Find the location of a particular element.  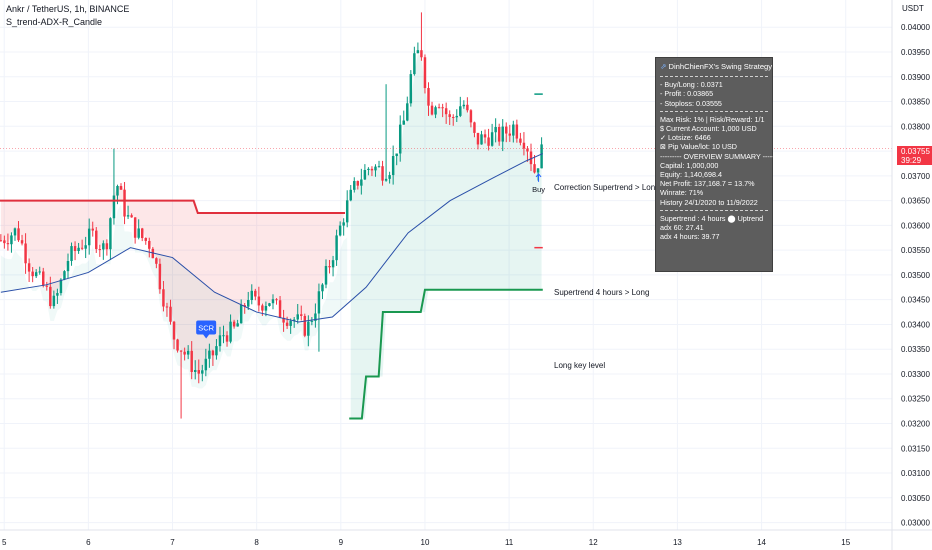

panel-stoploss: - Stoploss: 0.03555 is located at coordinates (691, 103).